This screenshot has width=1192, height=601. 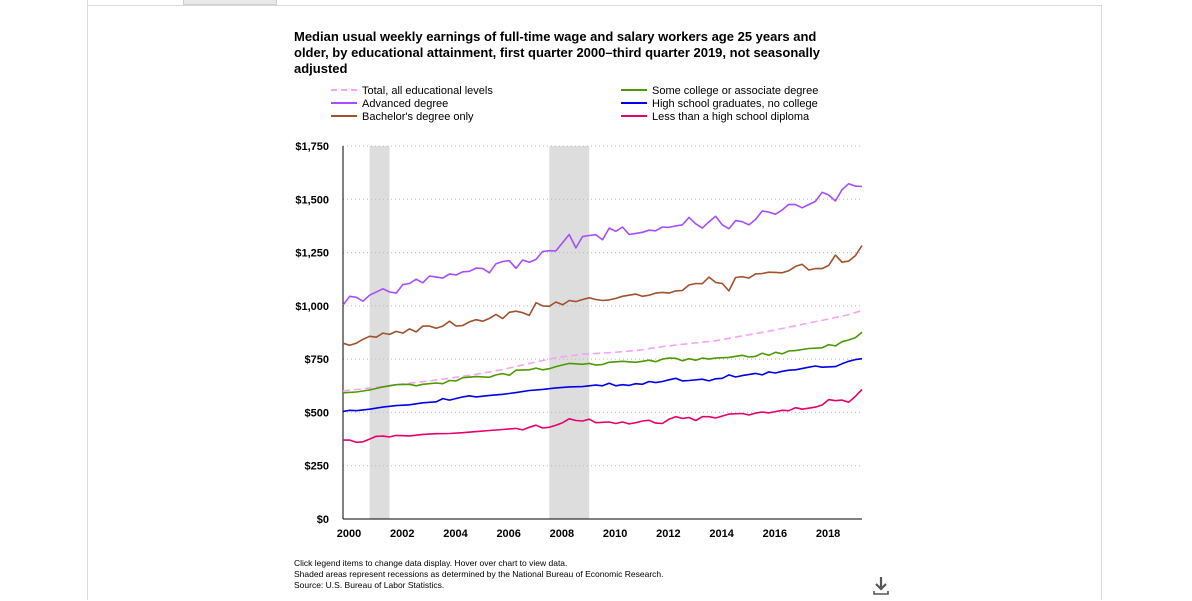 I want to click on legend-label: Bachelor's degree only, so click(x=418, y=117).